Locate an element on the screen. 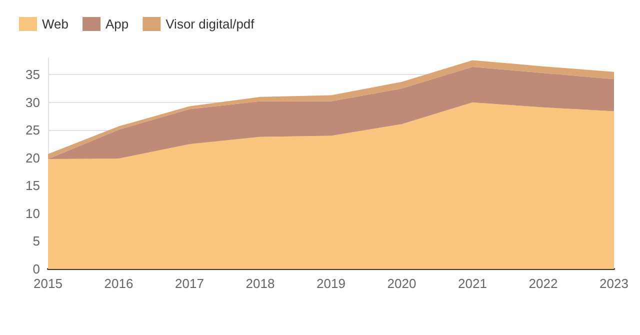 The height and width of the screenshot is (335, 640). y-tick-label: 30 is located at coordinates (33, 102).